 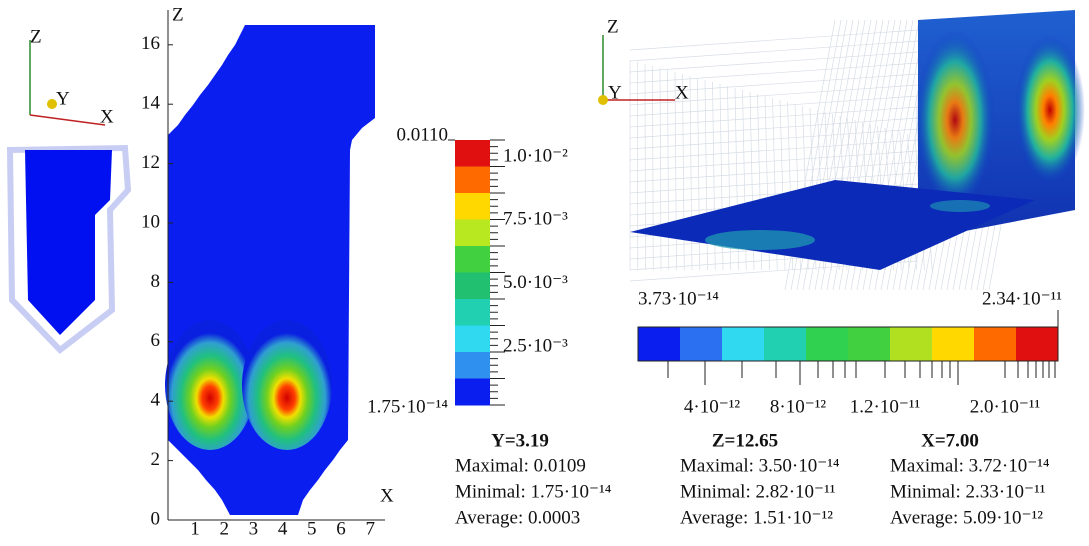 I want to click on x-tick-label: 7, so click(x=370, y=528).